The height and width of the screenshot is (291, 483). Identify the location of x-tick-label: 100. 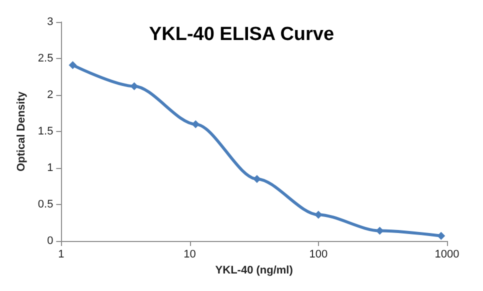
(318, 254).